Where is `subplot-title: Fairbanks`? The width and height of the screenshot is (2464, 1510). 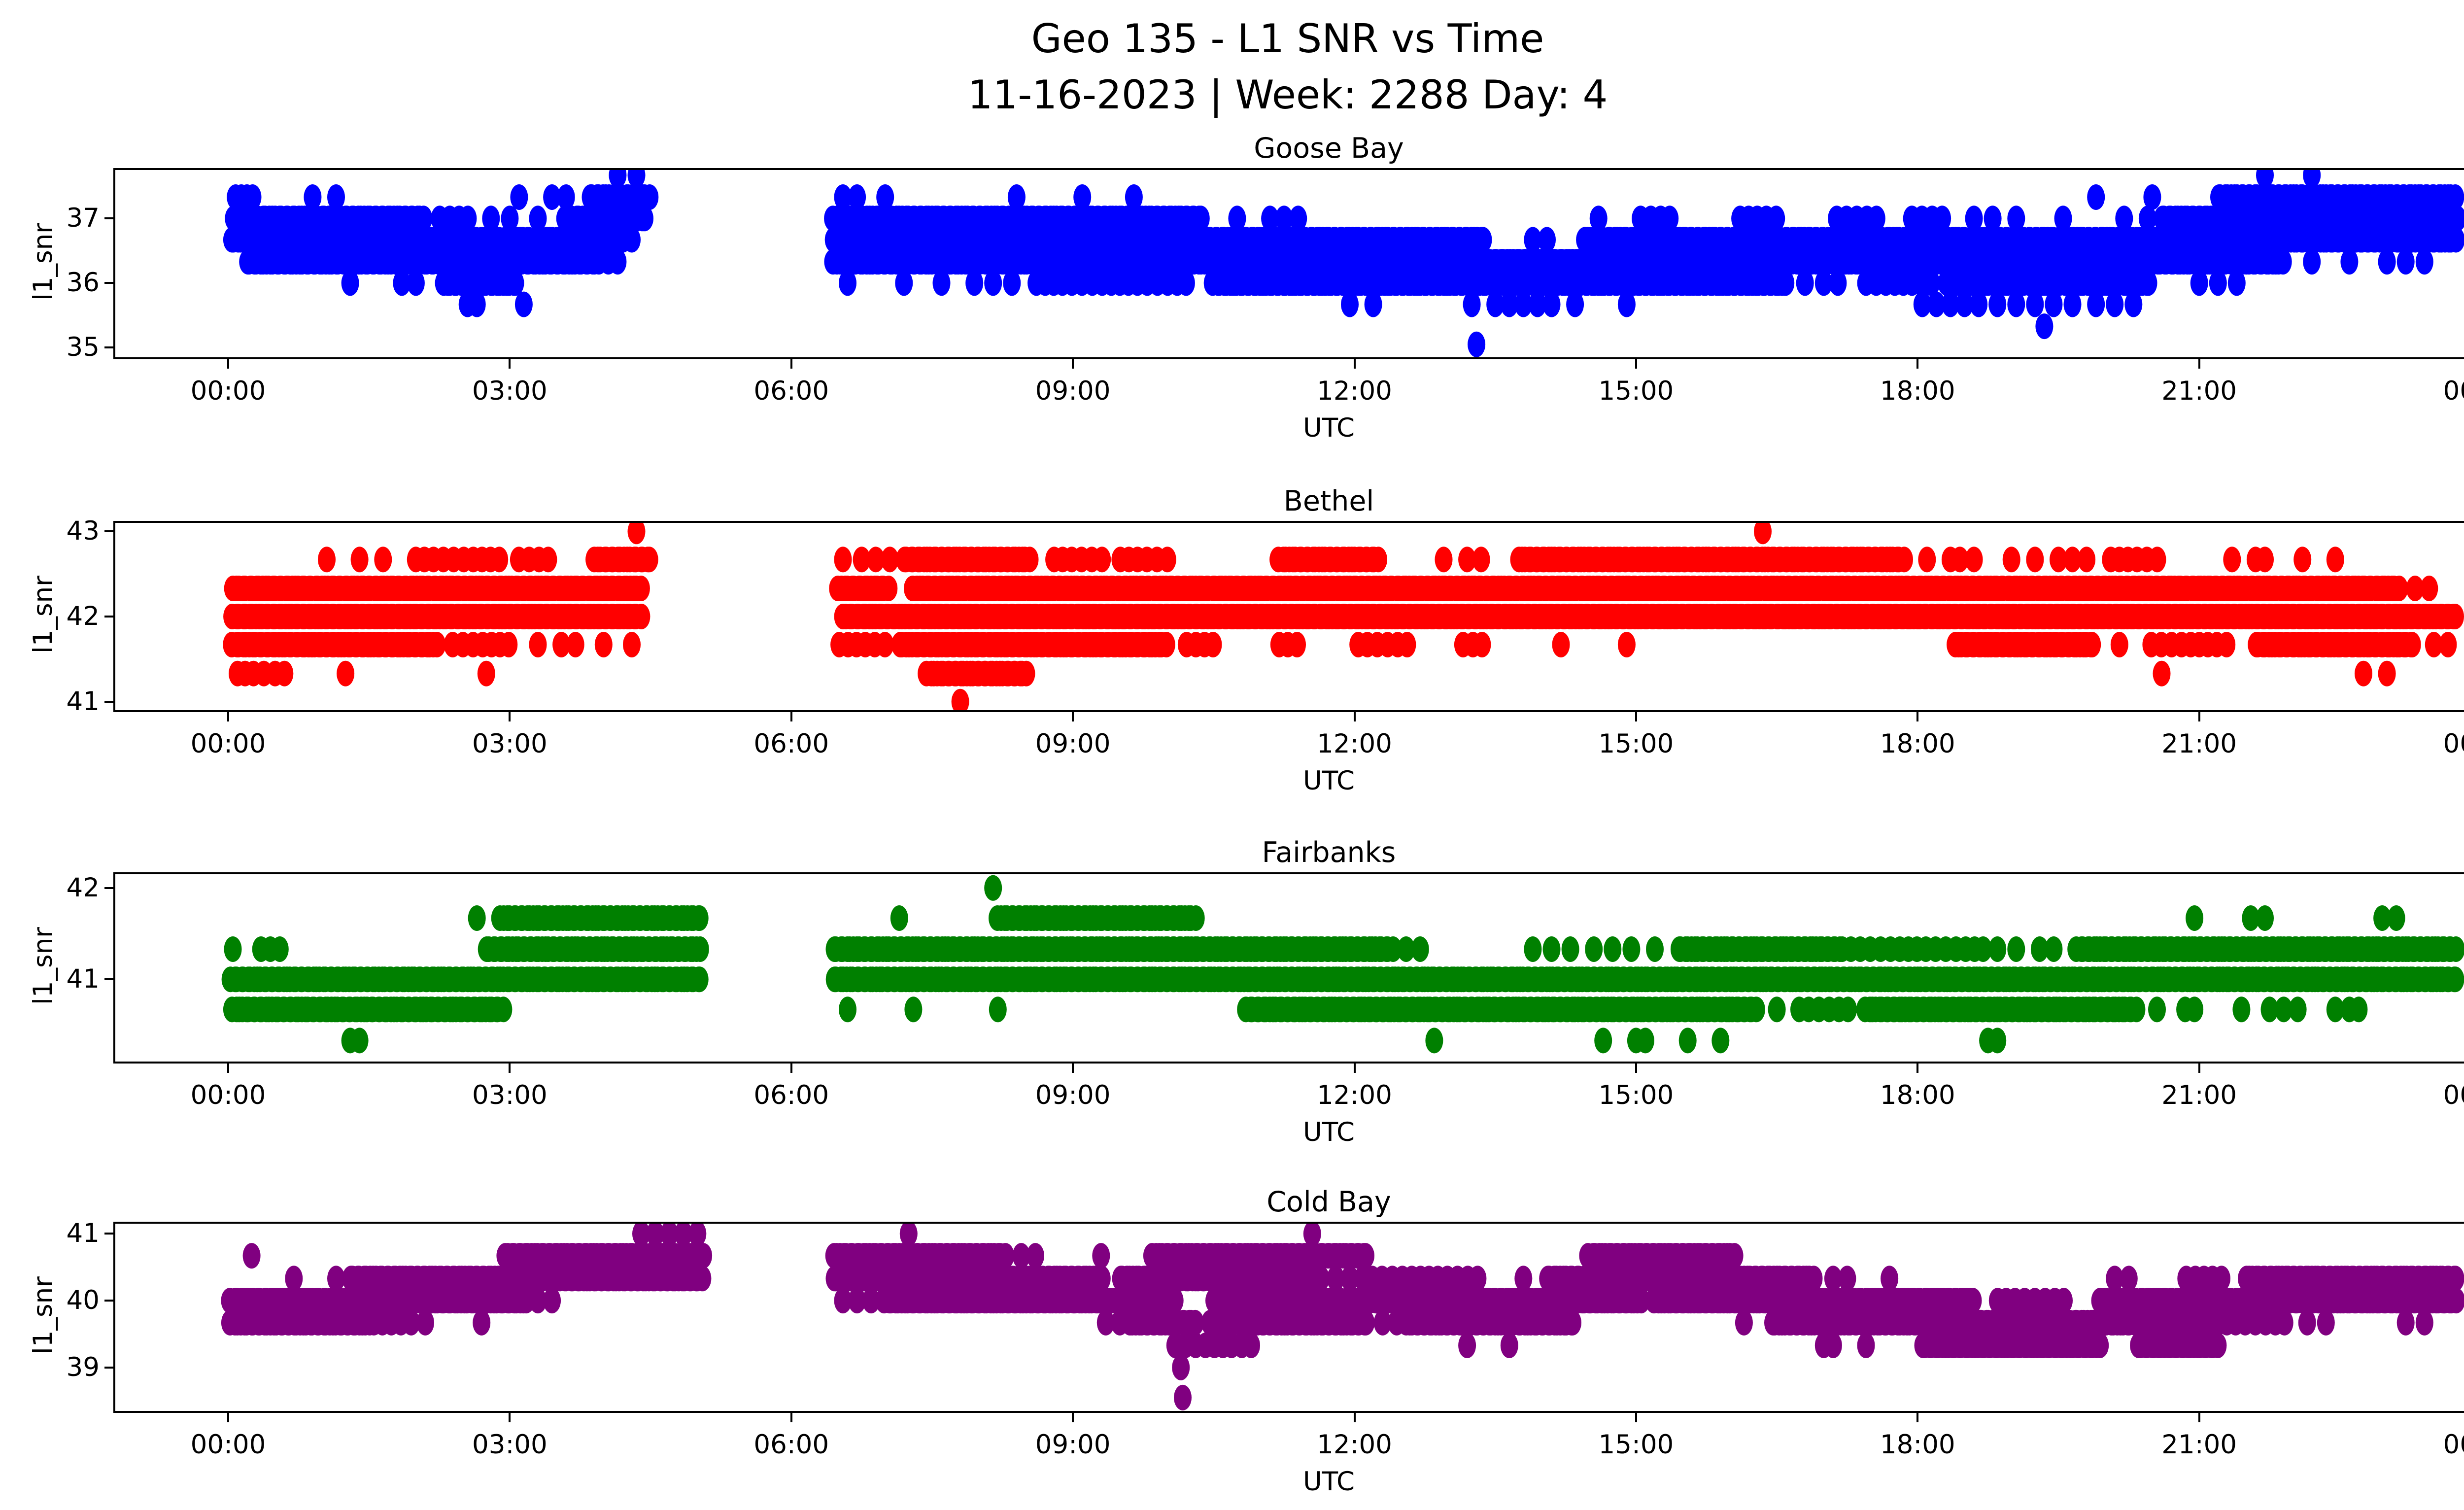
subplot-title: Fairbanks is located at coordinates (1288, 852).